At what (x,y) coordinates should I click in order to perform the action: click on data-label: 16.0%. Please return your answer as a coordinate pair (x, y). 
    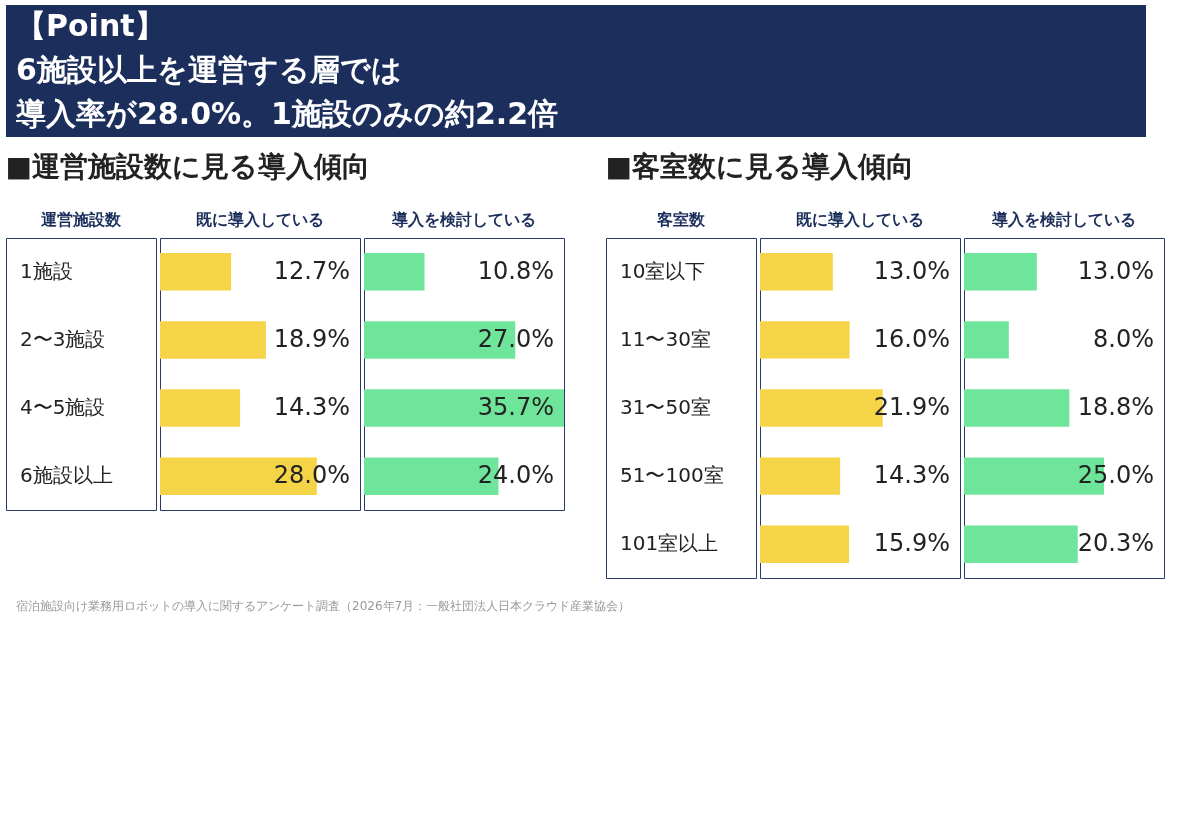
    Looking at the image, I should click on (911, 338).